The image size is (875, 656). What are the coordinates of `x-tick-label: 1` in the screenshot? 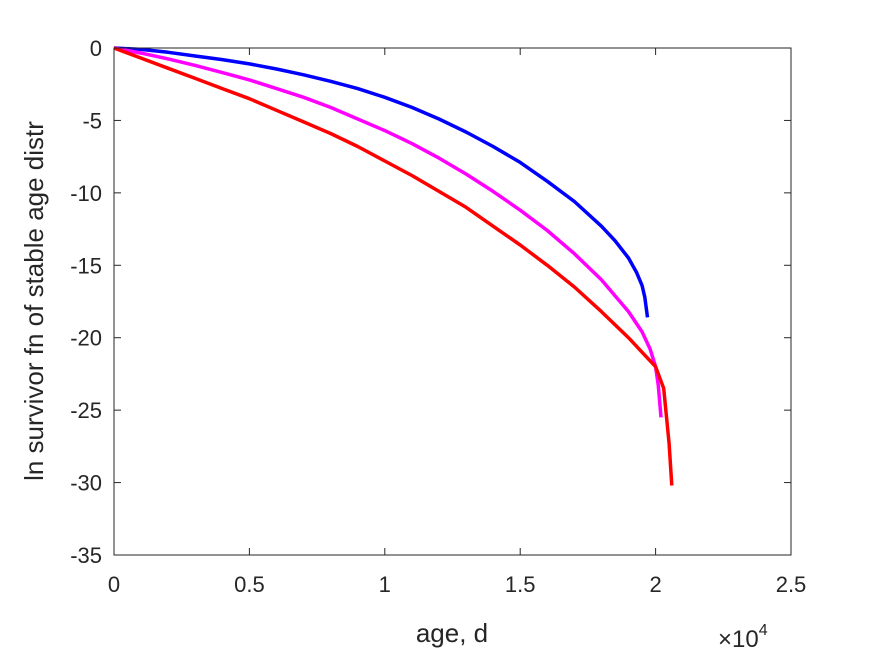 It's located at (385, 584).